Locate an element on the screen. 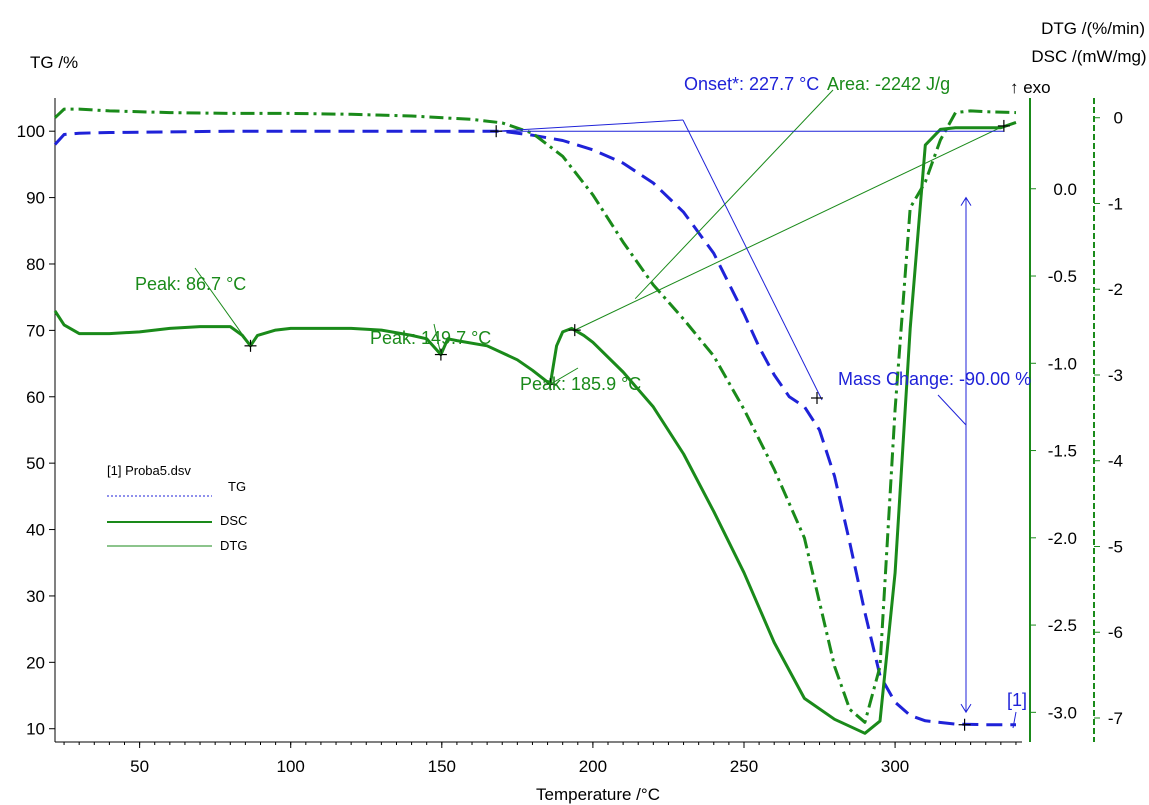  tg-tick-label: 90 is located at coordinates (35, 198).